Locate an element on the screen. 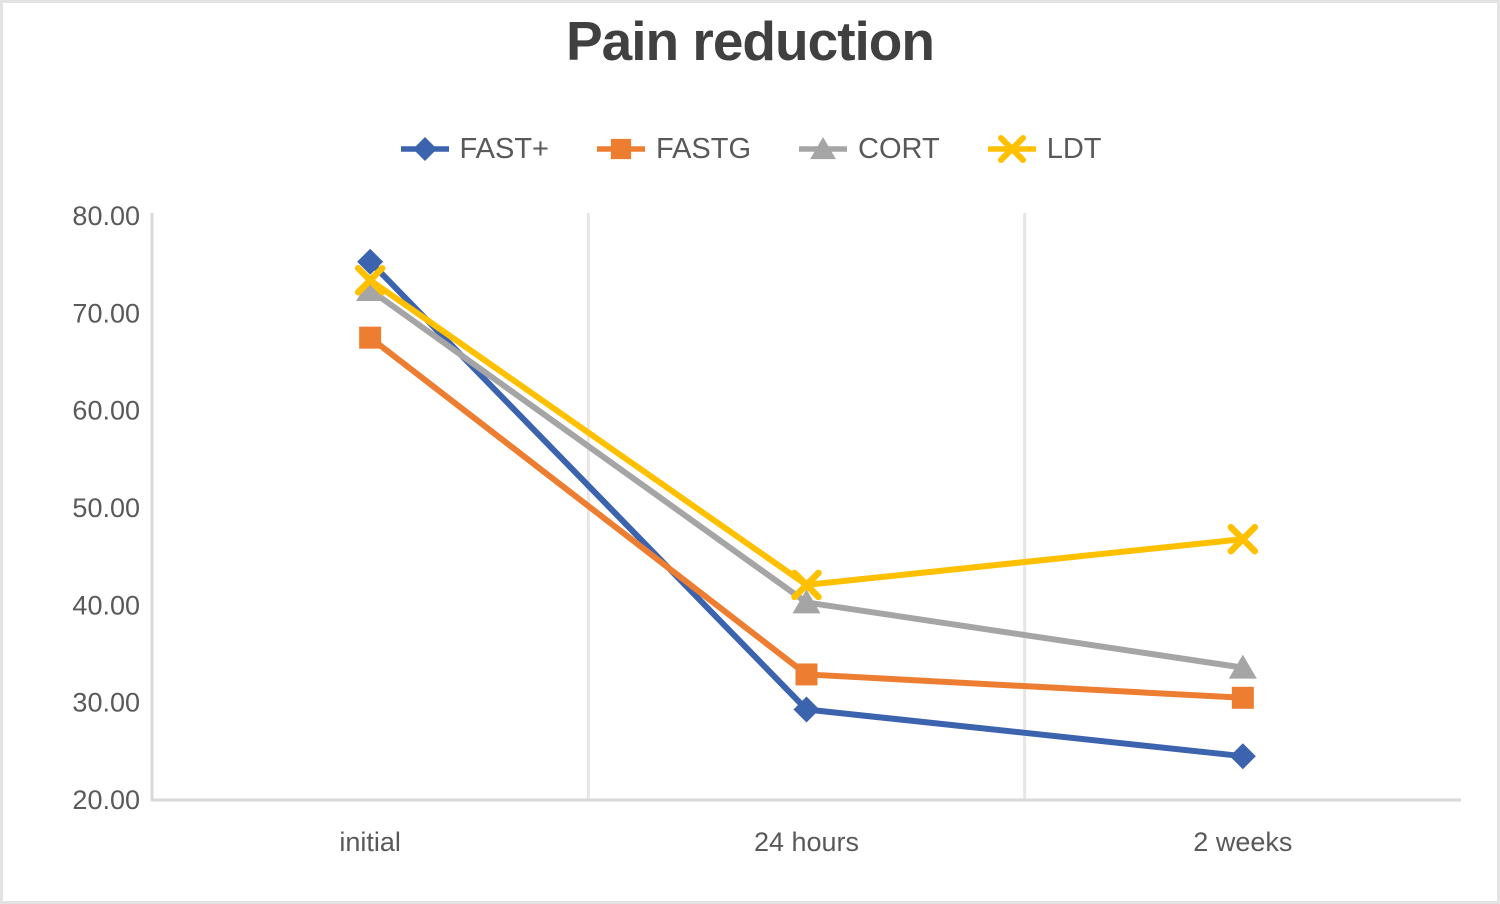 The width and height of the screenshot is (1500, 904). y-tick-label: 60.00 is located at coordinates (106, 411).